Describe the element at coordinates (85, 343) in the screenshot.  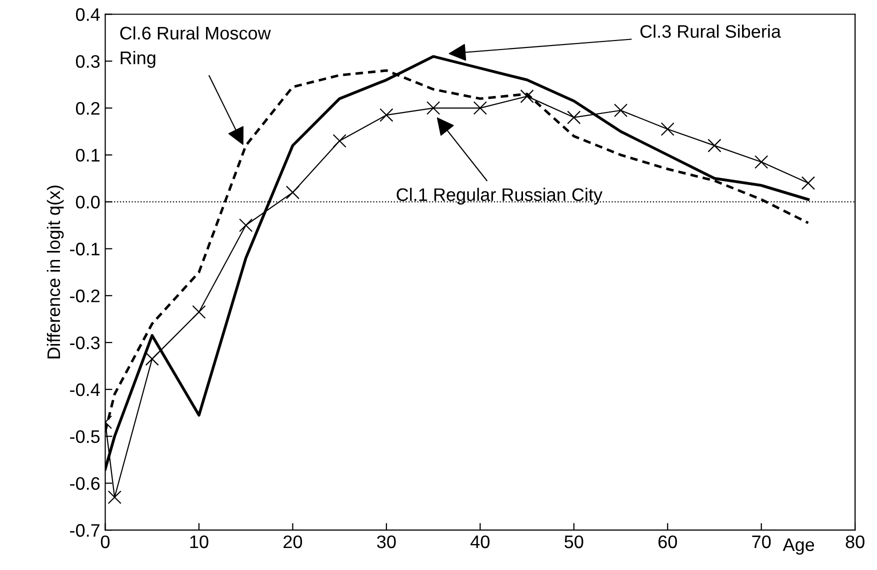
I see `y-tick-label: -0.3` at that location.